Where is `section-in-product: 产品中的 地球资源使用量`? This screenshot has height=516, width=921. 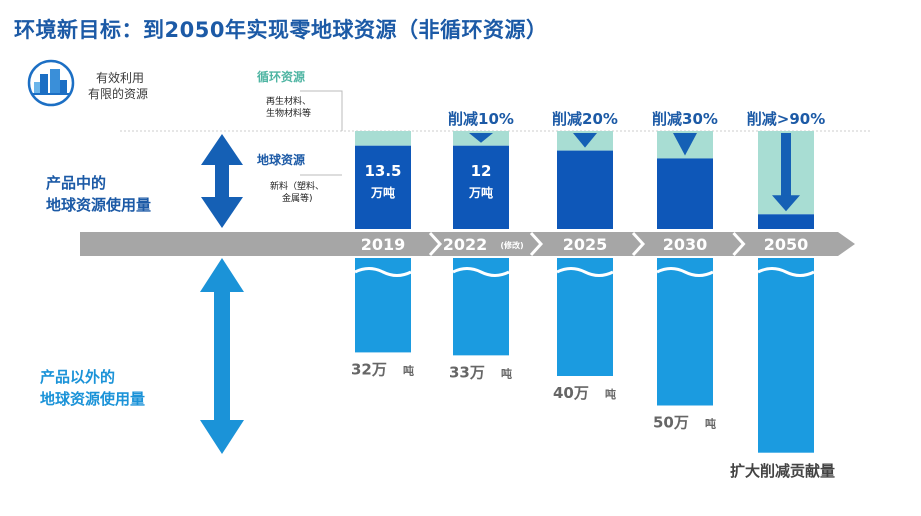 section-in-product: 产品中的 地球资源使用量 is located at coordinates (98, 194).